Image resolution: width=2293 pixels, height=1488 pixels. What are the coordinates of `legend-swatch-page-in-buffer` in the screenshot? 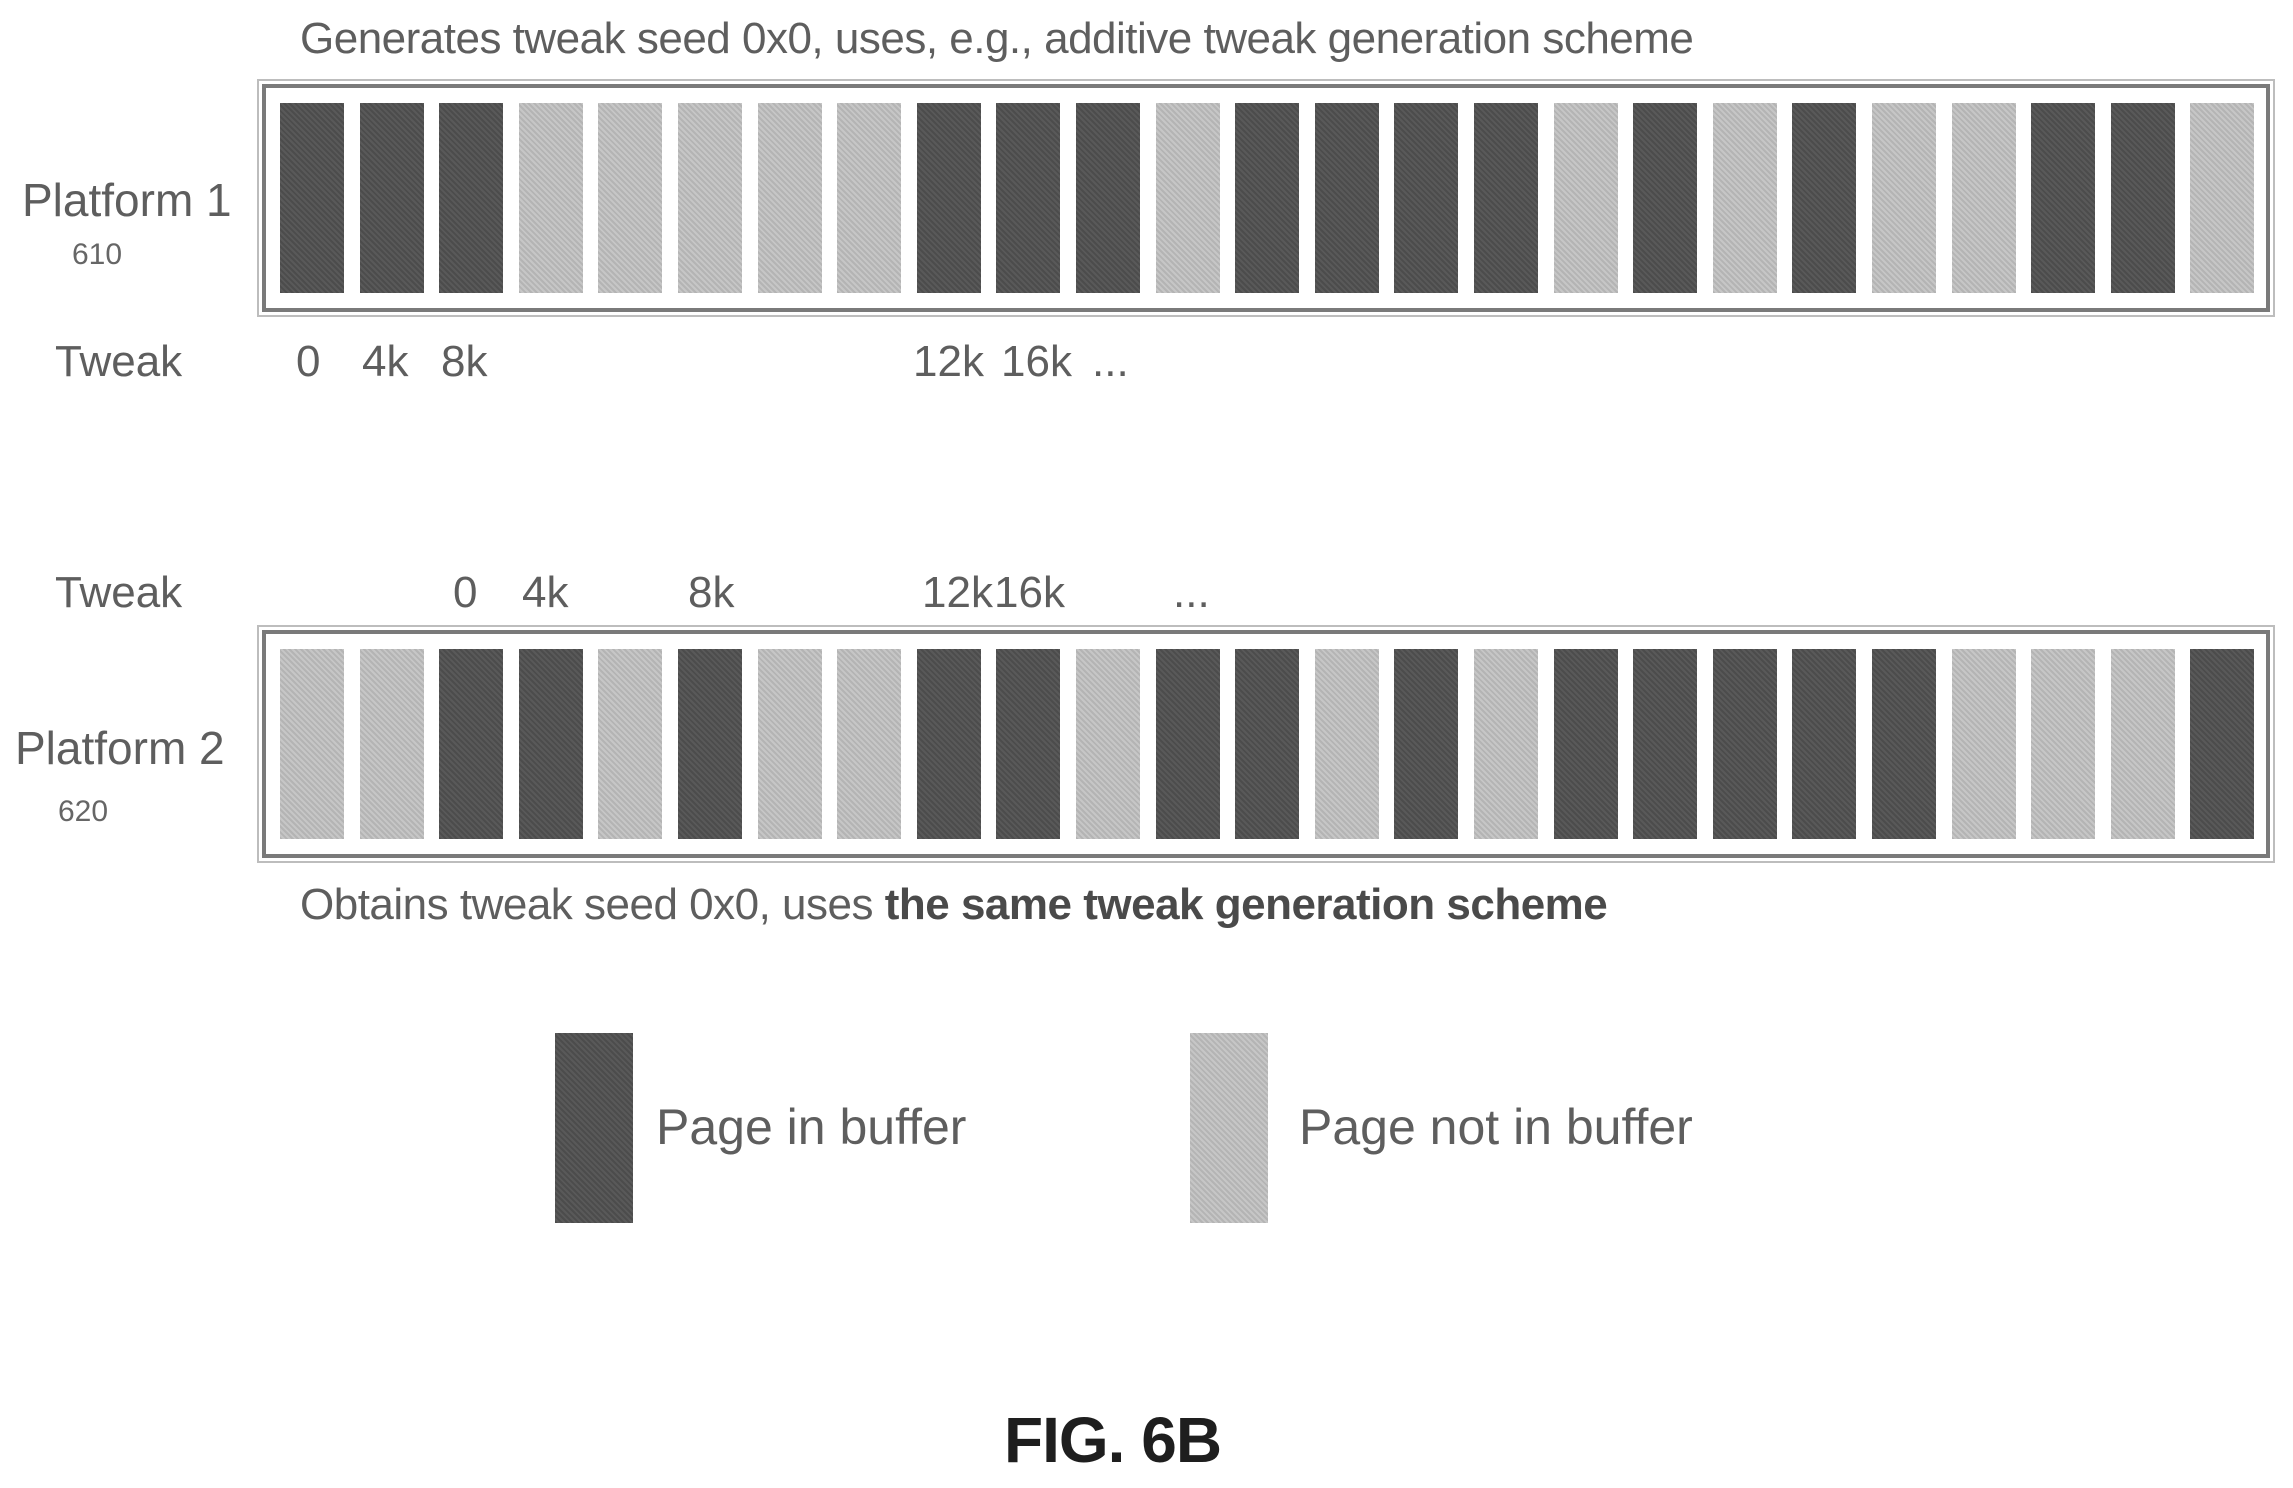 It's located at (594, 1128).